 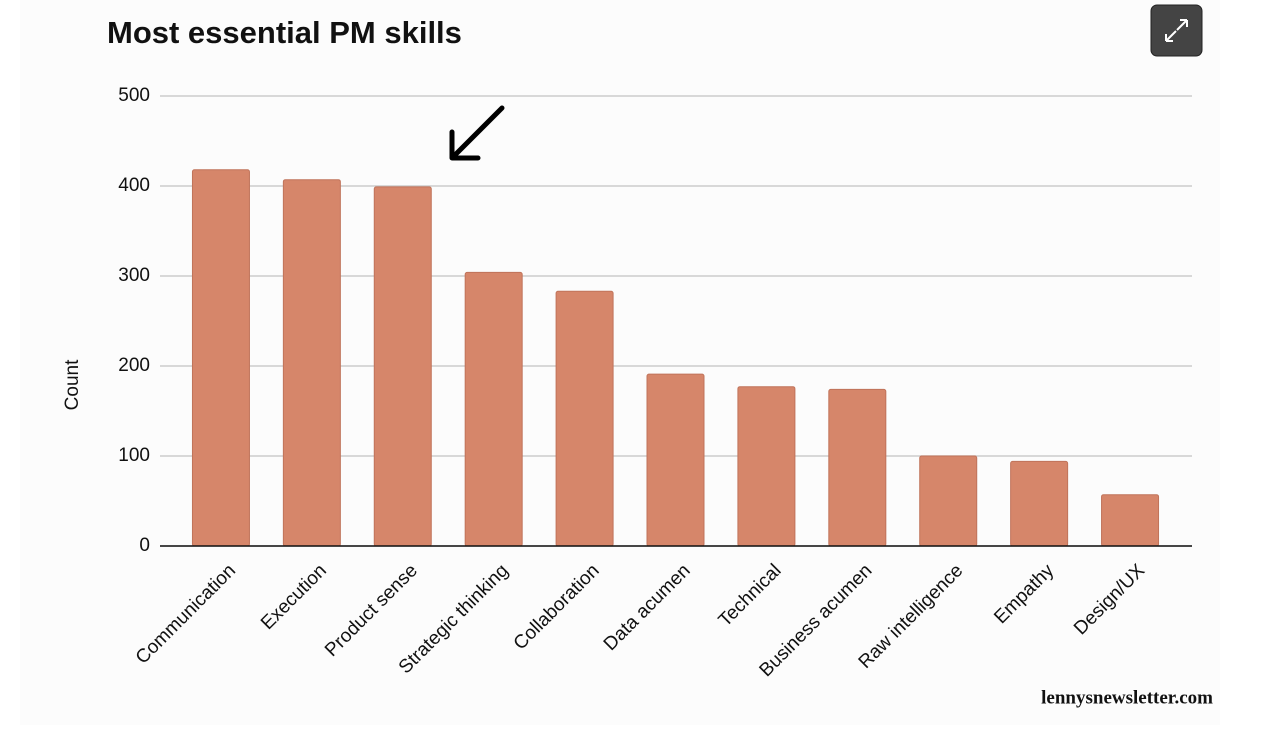 What do you see at coordinates (1127, 697) in the screenshot?
I see `watermark: lennysnewsletter.com` at bounding box center [1127, 697].